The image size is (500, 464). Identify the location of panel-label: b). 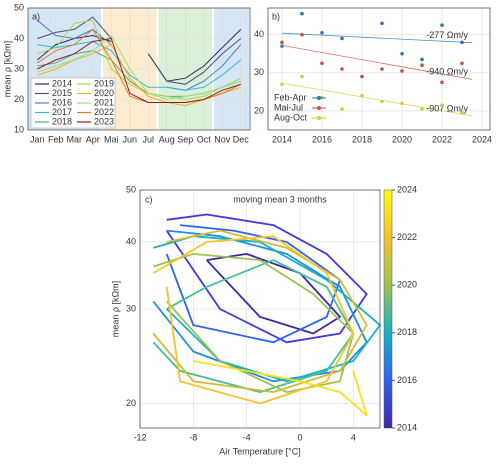
(276, 16).